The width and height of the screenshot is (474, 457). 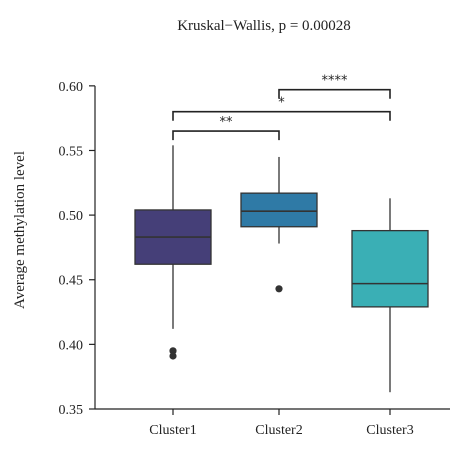 What do you see at coordinates (264, 26) in the screenshot?
I see `chart-title: Kruskal−Wallis, p = 0.00028` at bounding box center [264, 26].